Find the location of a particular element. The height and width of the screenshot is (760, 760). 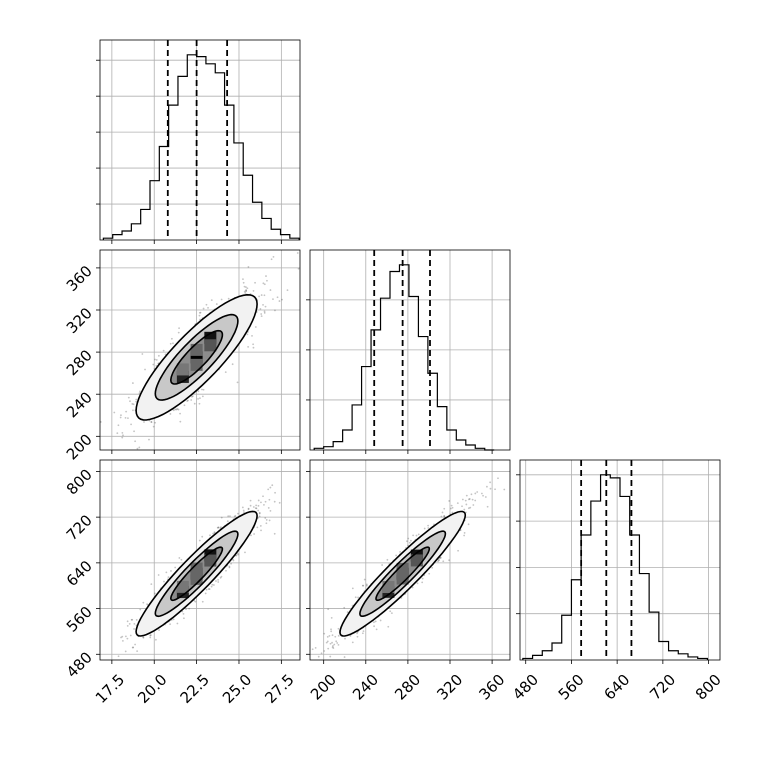

contour-inner is located at coordinates (196, 357).